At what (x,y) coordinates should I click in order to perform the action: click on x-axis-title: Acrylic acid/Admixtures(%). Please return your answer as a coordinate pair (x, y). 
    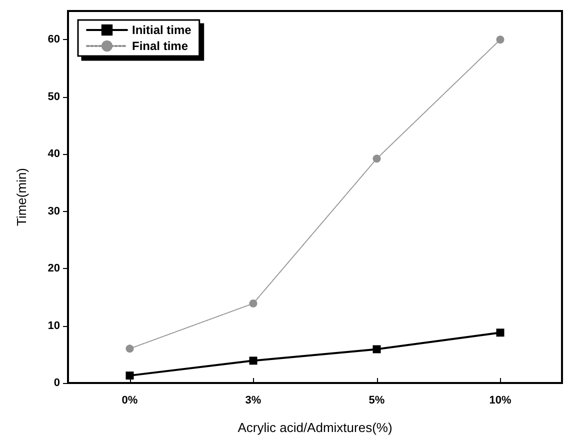
    Looking at the image, I should click on (315, 427).